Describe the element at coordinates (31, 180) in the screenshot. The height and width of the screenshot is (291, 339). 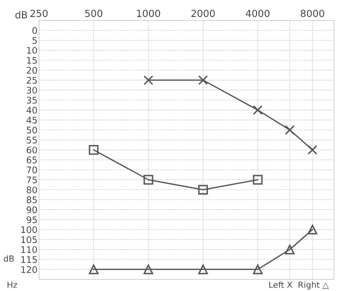
I see `y-tick-label: 75` at that location.